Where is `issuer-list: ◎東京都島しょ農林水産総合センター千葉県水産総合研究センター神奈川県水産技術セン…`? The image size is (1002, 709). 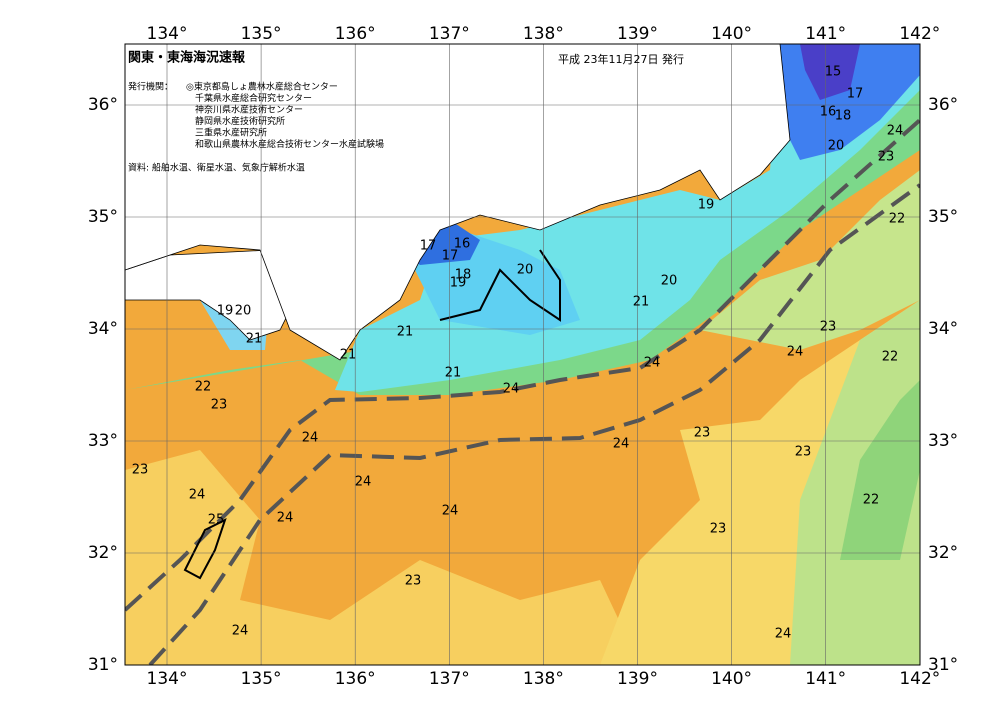 issuer-list: ◎東京都島しょ農林水産総合センター千葉県水産総合研究センター神奈川県水産技術セン… is located at coordinates (285, 116).